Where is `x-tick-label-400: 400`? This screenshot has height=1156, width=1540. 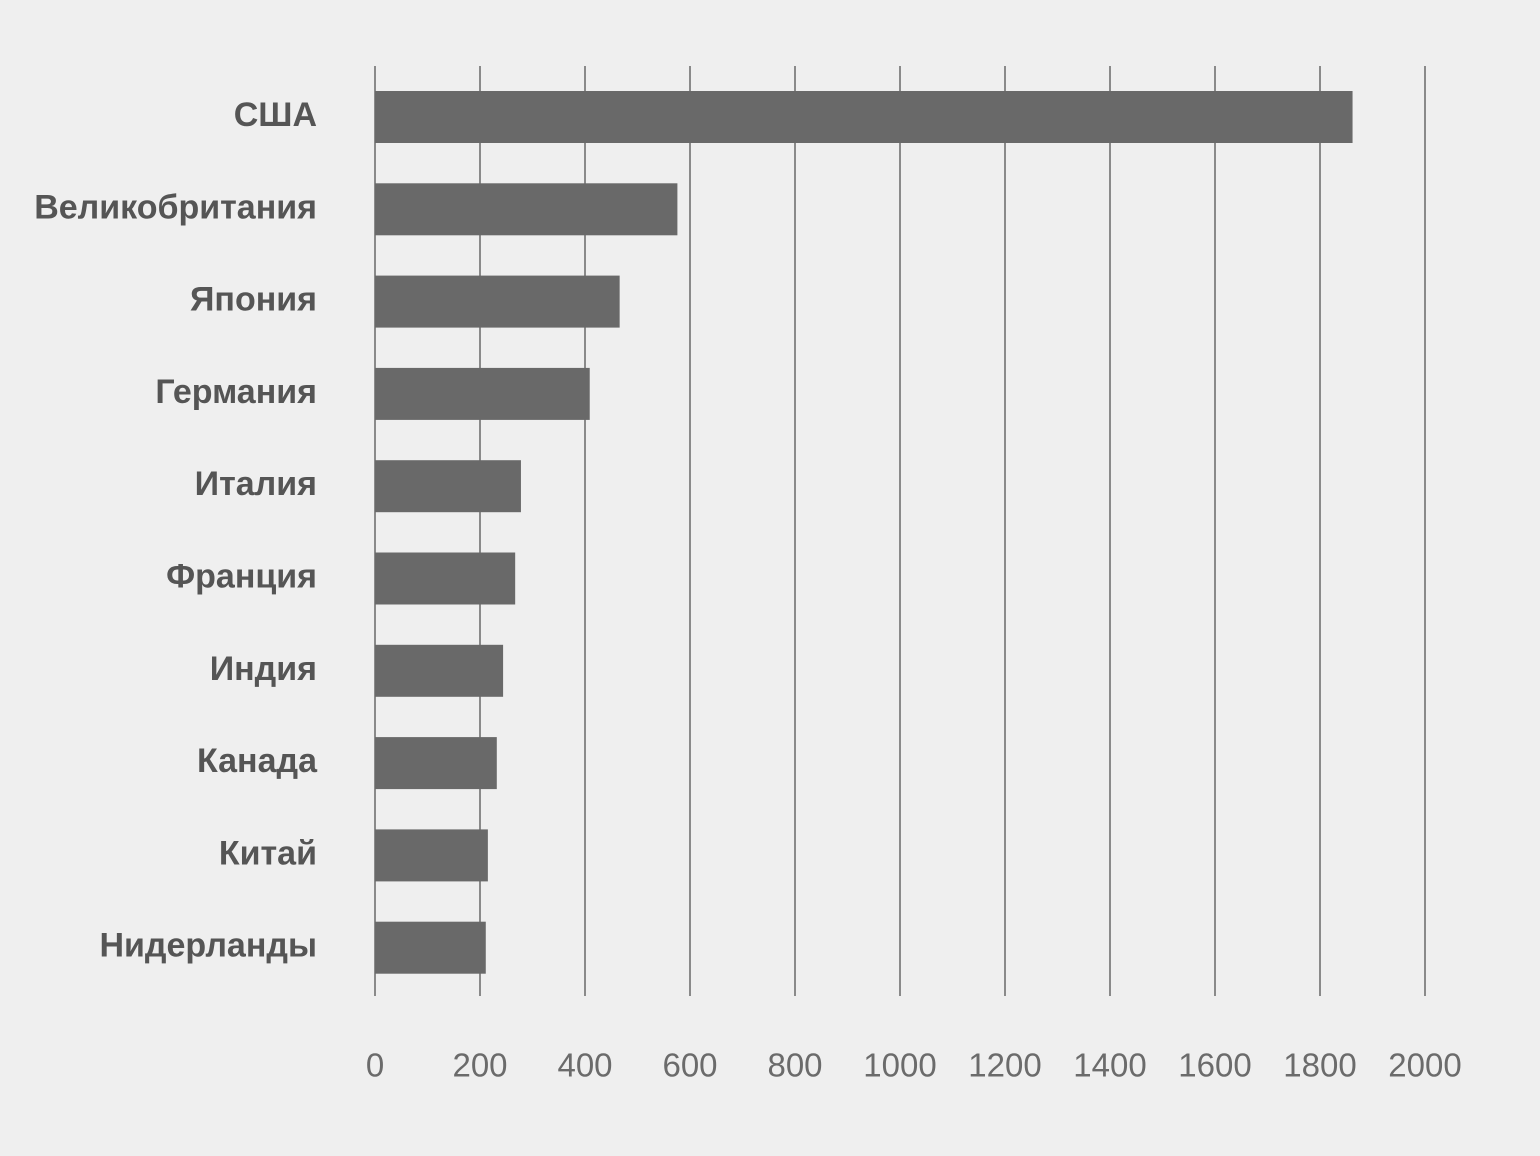
x-tick-label-400: 400 is located at coordinates (584, 1065).